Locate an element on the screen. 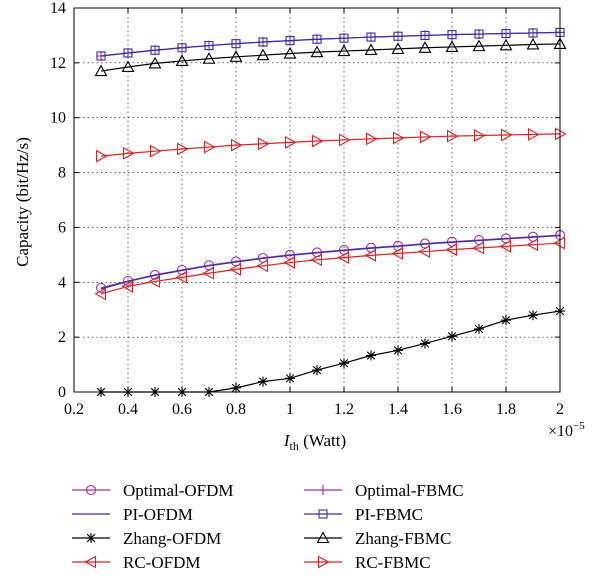 The height and width of the screenshot is (583, 605). y-tick-label: 6 is located at coordinates (62, 227).